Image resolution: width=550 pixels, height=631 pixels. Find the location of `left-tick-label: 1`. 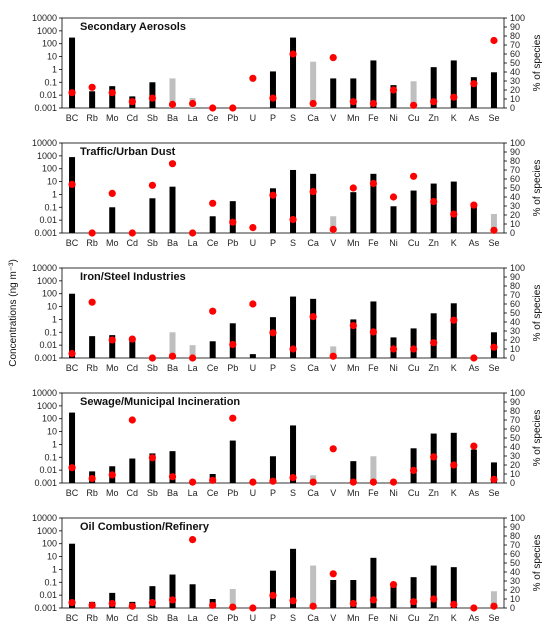

left-tick-label: 1 is located at coordinates (54, 319).